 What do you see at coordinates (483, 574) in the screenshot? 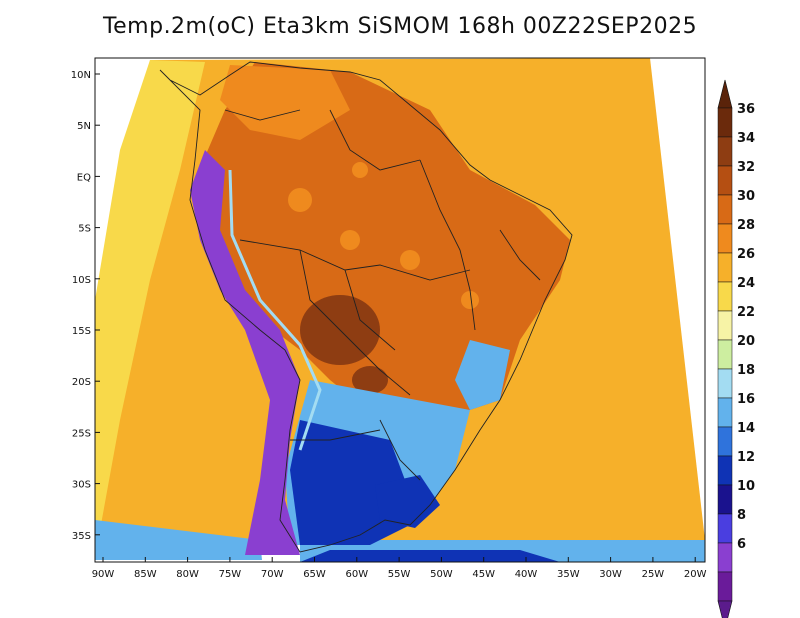
I see `lon-tick-label: 45W` at bounding box center [483, 574].